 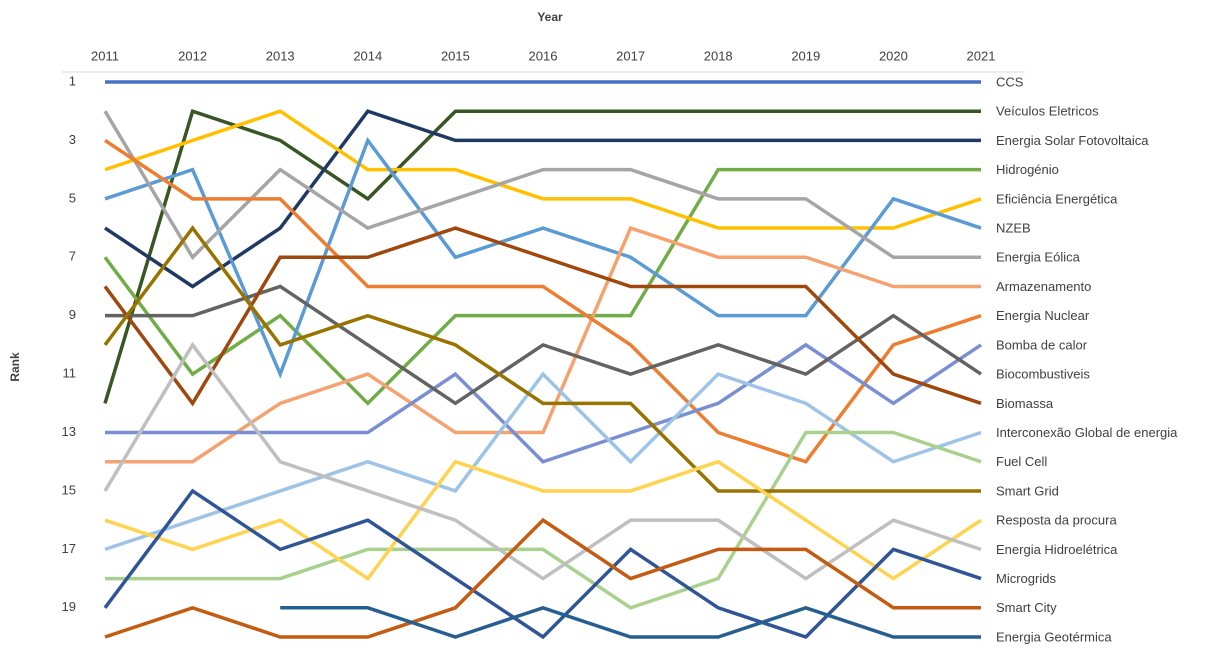 What do you see at coordinates (69, 548) in the screenshot?
I see `y-tick-label: 17` at bounding box center [69, 548].